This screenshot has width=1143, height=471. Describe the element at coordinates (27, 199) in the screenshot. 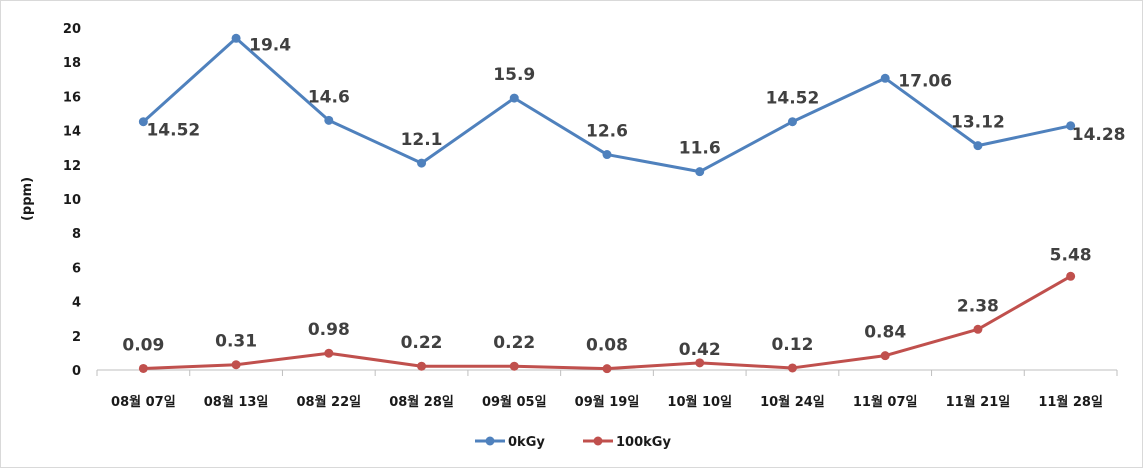

I see `y-axis-label: (ppm)` at that location.